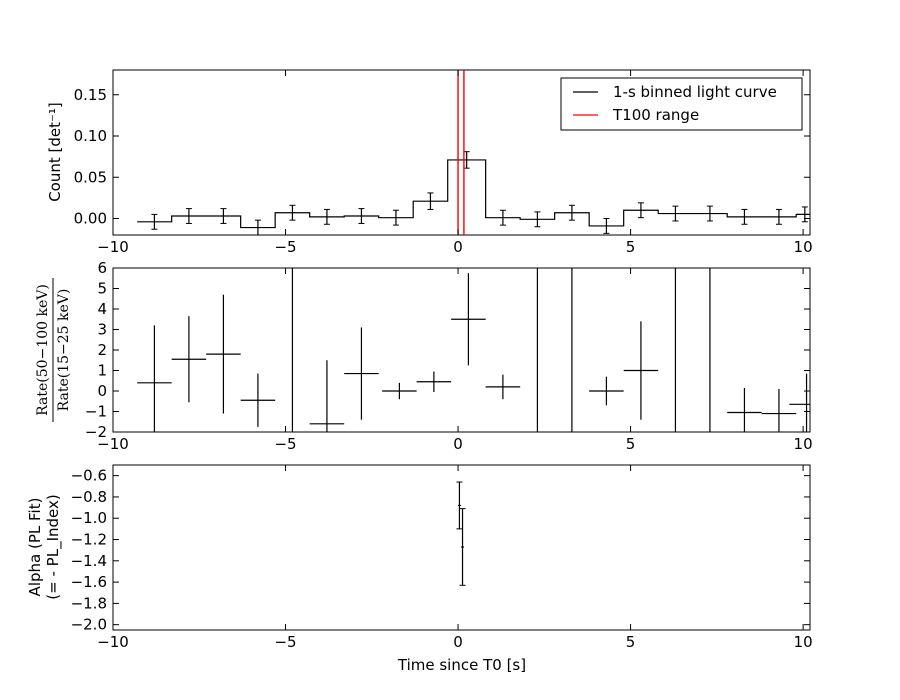 This screenshot has width=900, height=700. What do you see at coordinates (102, 268) in the screenshot?
I see `hardness-ratio-ytick-label: 6` at bounding box center [102, 268].